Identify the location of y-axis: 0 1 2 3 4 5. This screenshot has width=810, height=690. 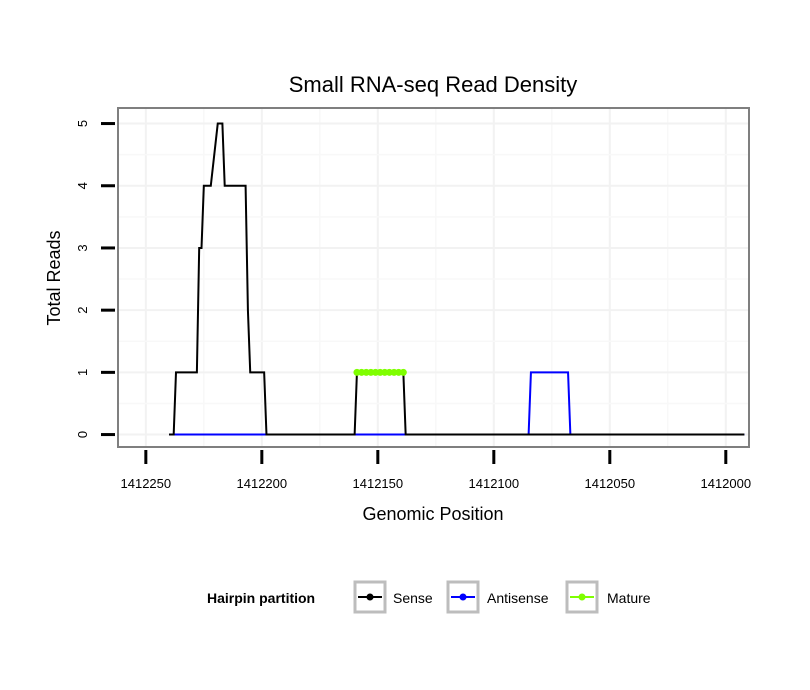
(95, 279).